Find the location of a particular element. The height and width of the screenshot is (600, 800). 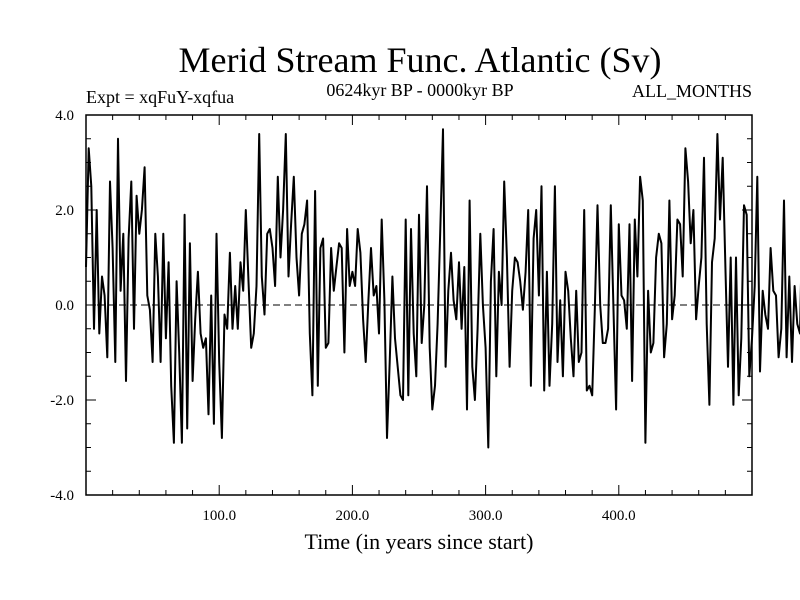

x-tick-label: 200.0 is located at coordinates (353, 516).